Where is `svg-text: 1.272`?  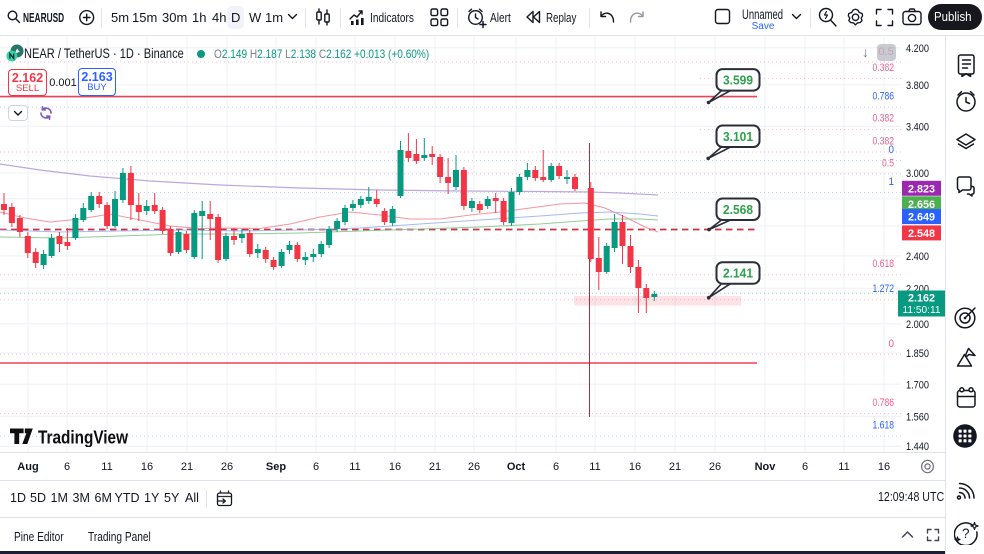
svg-text: 1.272 is located at coordinates (884, 289).